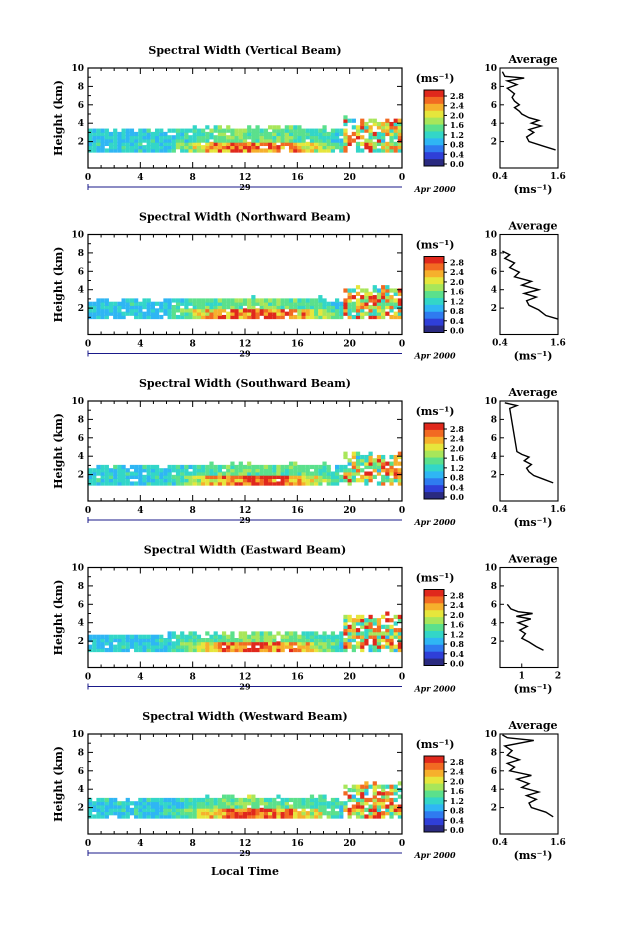 The image size is (622, 929). I want to click on x-tick-label: 8, so click(193, 678).